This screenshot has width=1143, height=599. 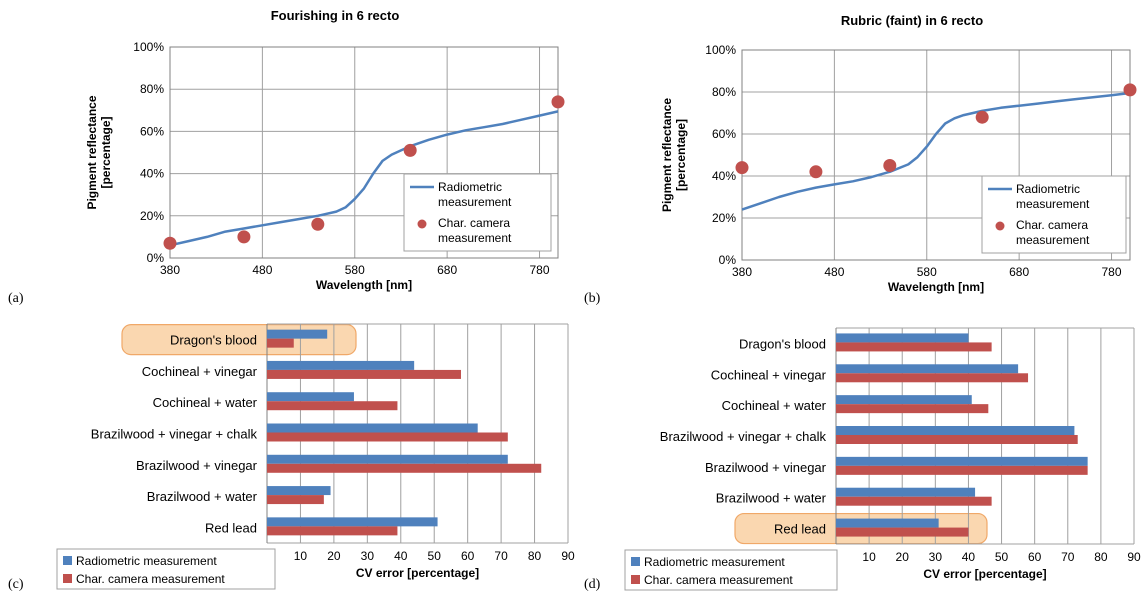 What do you see at coordinates (200, 371) in the screenshot?
I see `category-label: Cochineal + vinegar` at bounding box center [200, 371].